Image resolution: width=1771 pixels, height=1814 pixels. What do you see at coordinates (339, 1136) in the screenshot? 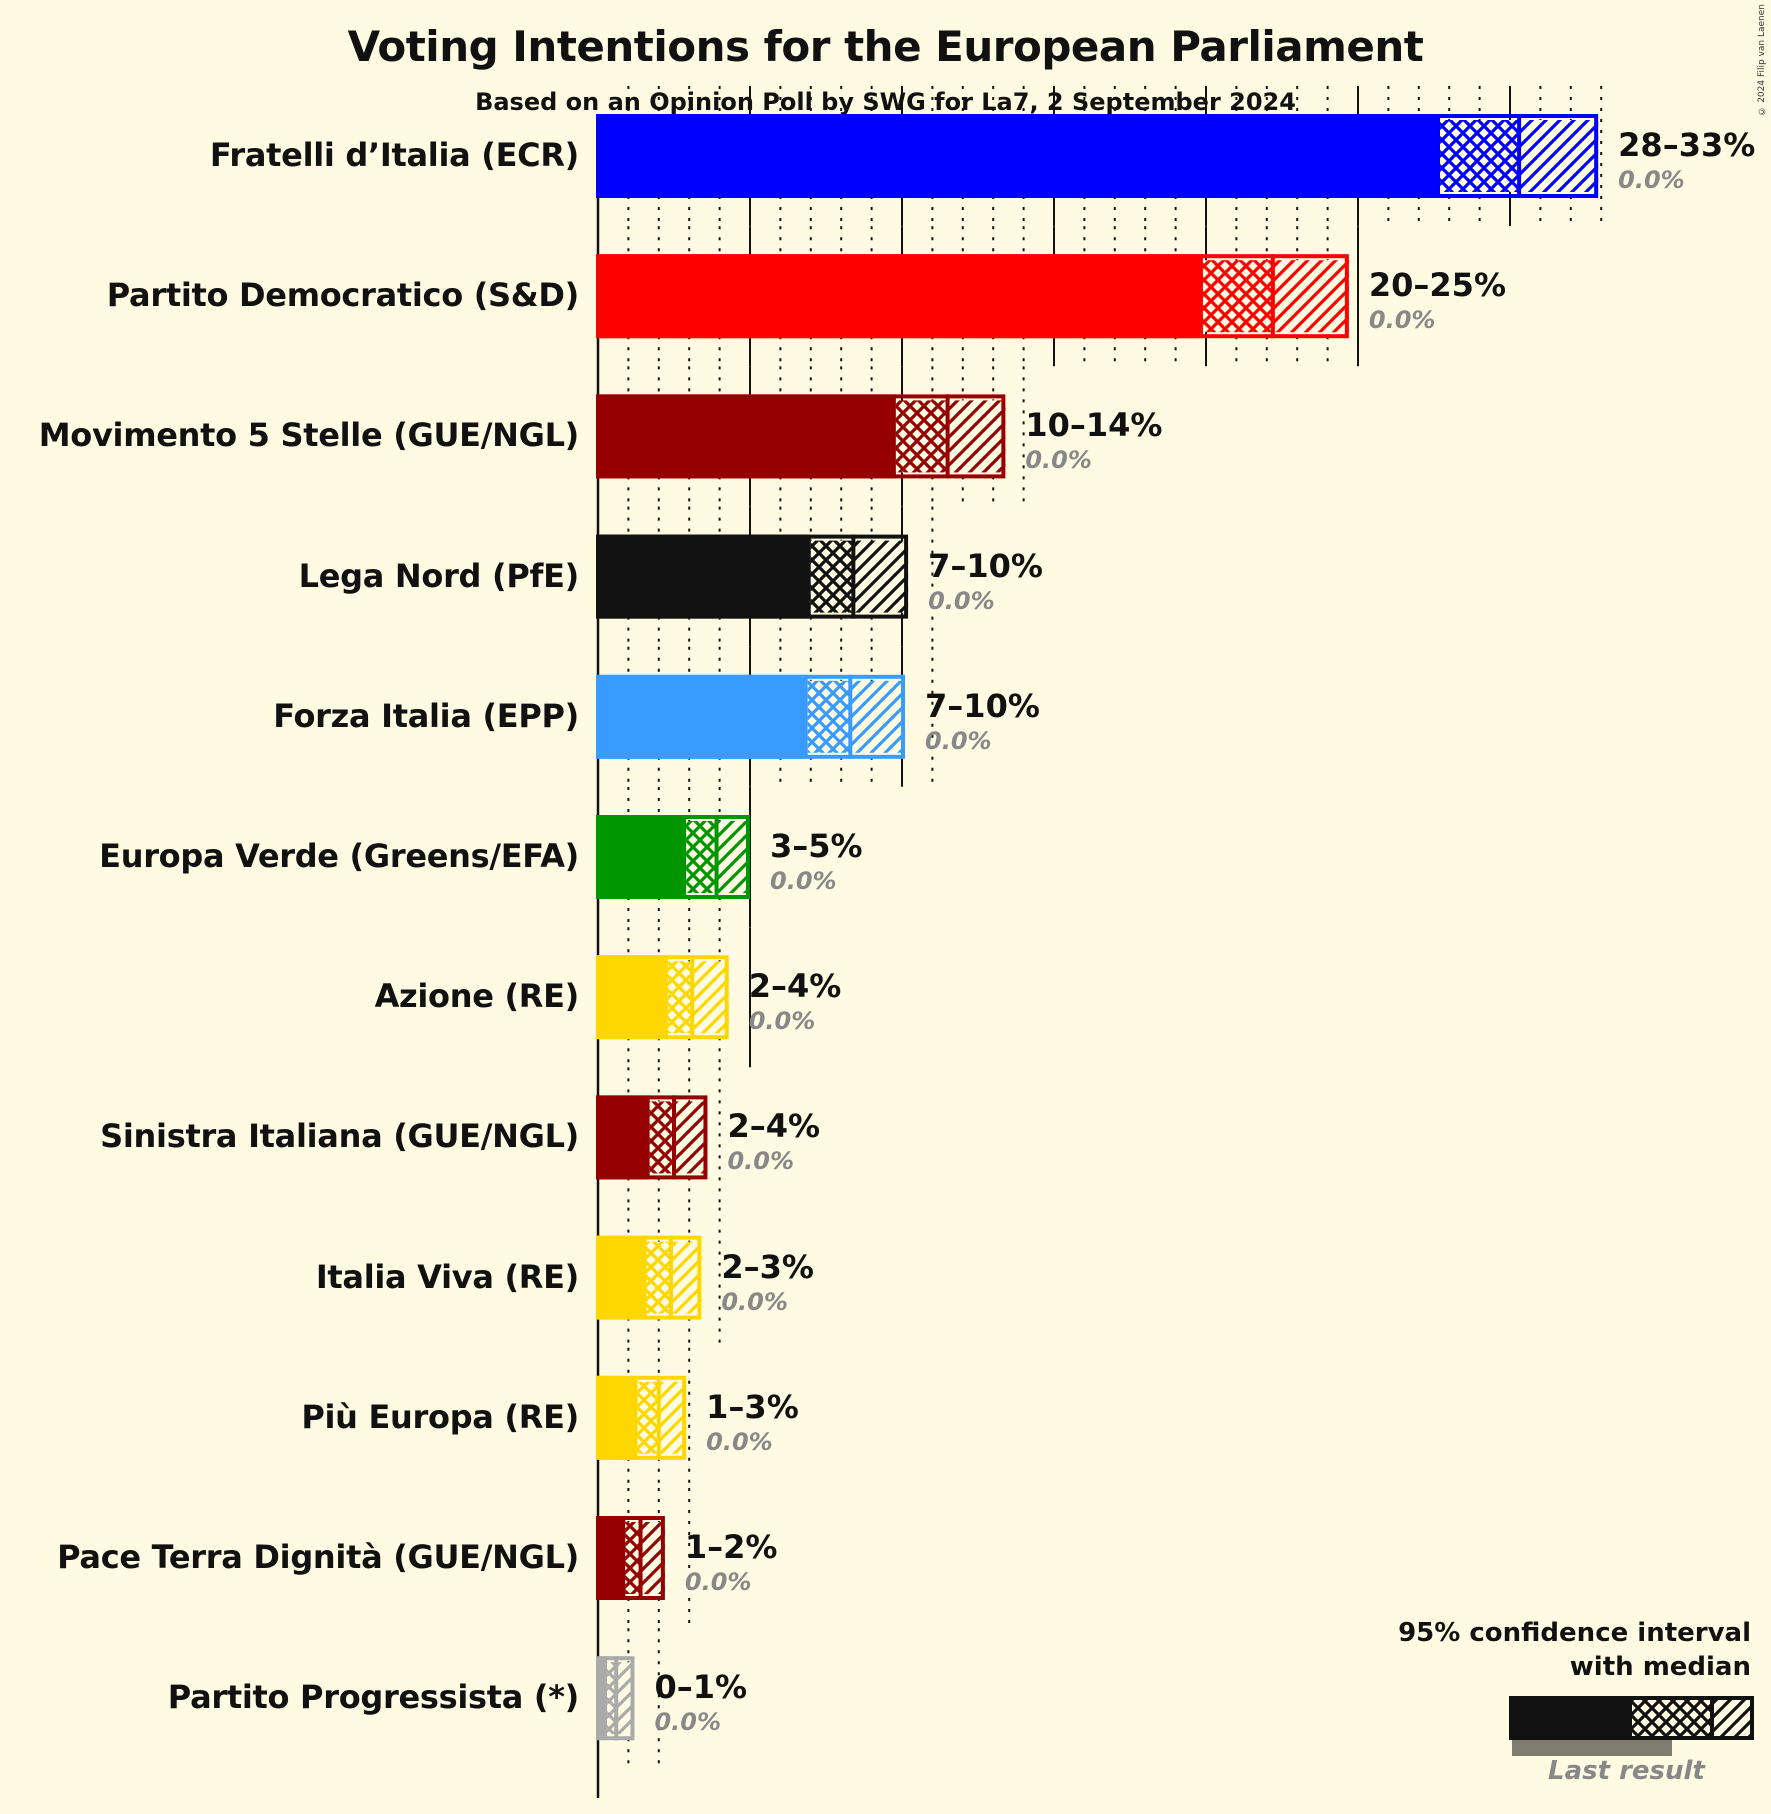
I see `party-label: Sinistra Italiana (GUE/NGL)` at bounding box center [339, 1136].